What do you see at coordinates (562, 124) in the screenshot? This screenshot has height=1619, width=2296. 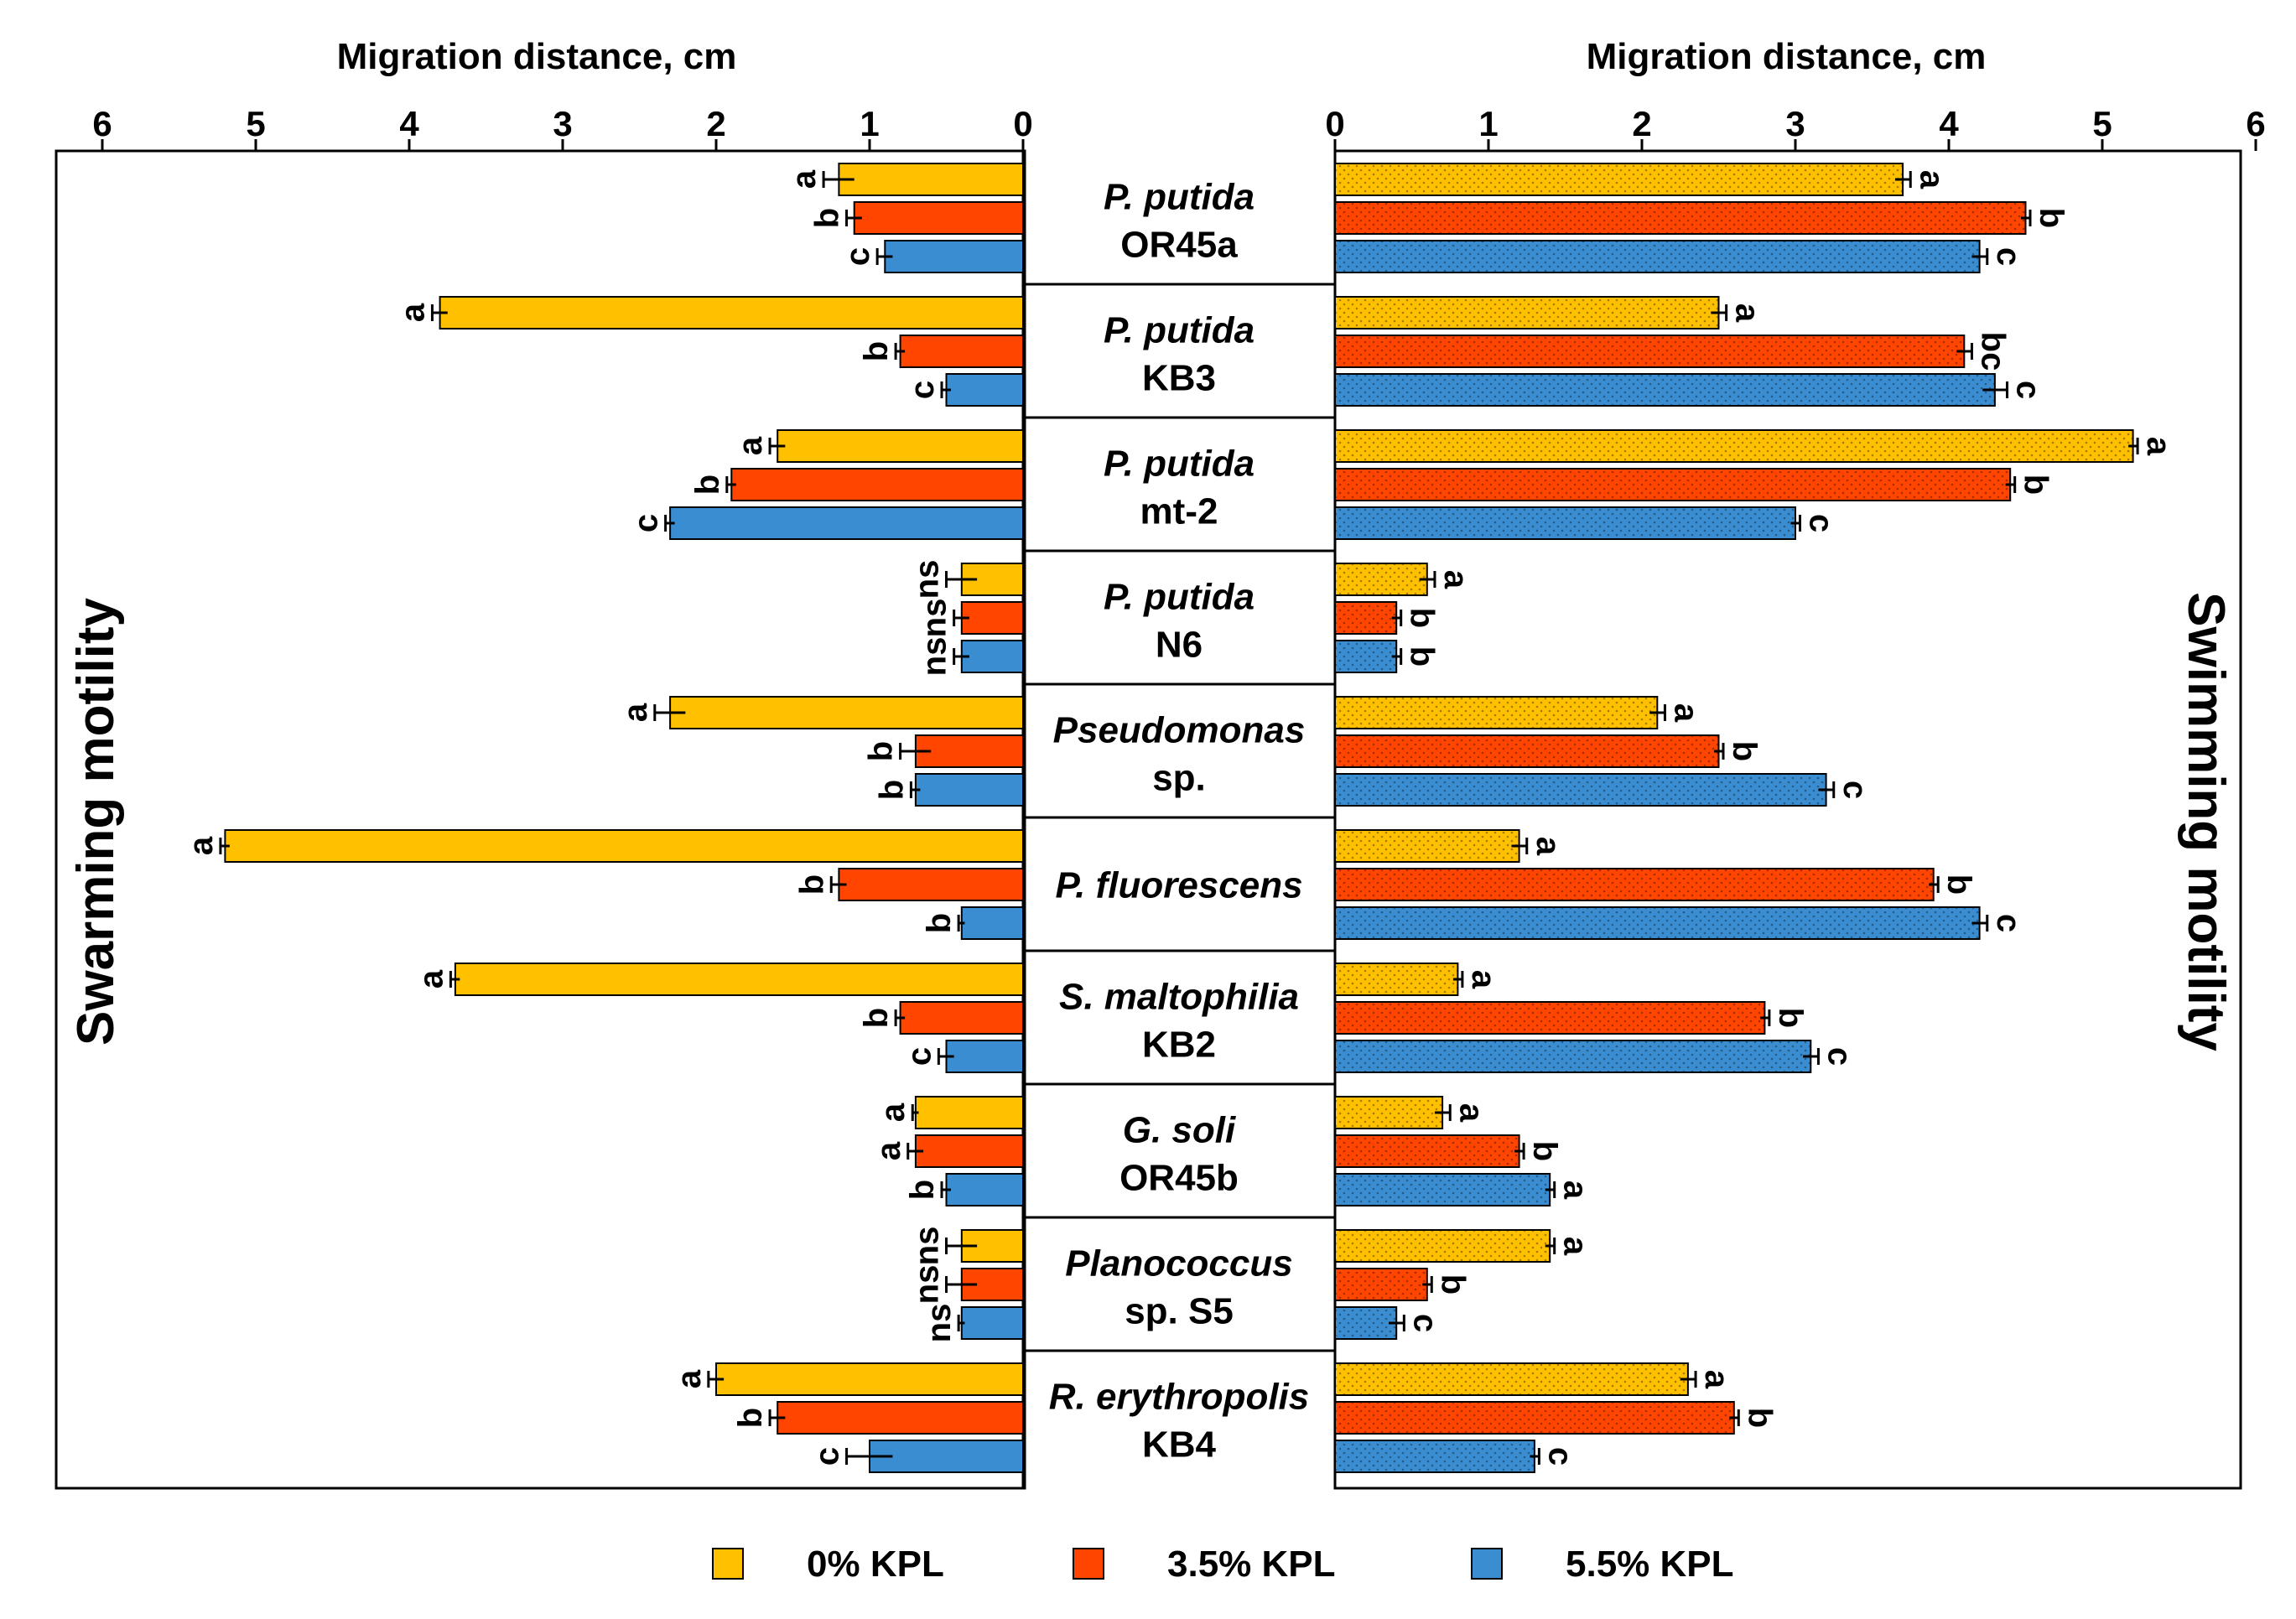 I see `left-axis-tick-label: 3` at bounding box center [562, 124].